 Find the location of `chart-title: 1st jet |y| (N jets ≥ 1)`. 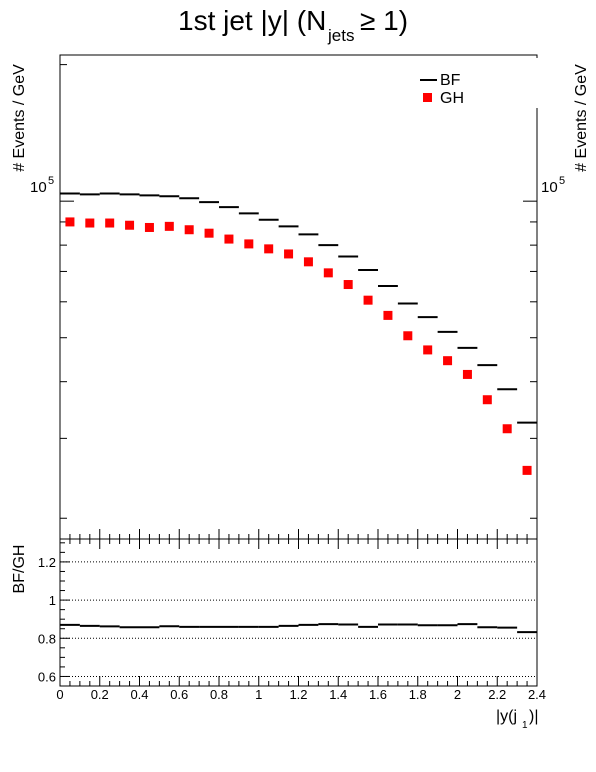

chart-title: 1st jet |y| (N jets ≥ 1) is located at coordinates (293, 25).